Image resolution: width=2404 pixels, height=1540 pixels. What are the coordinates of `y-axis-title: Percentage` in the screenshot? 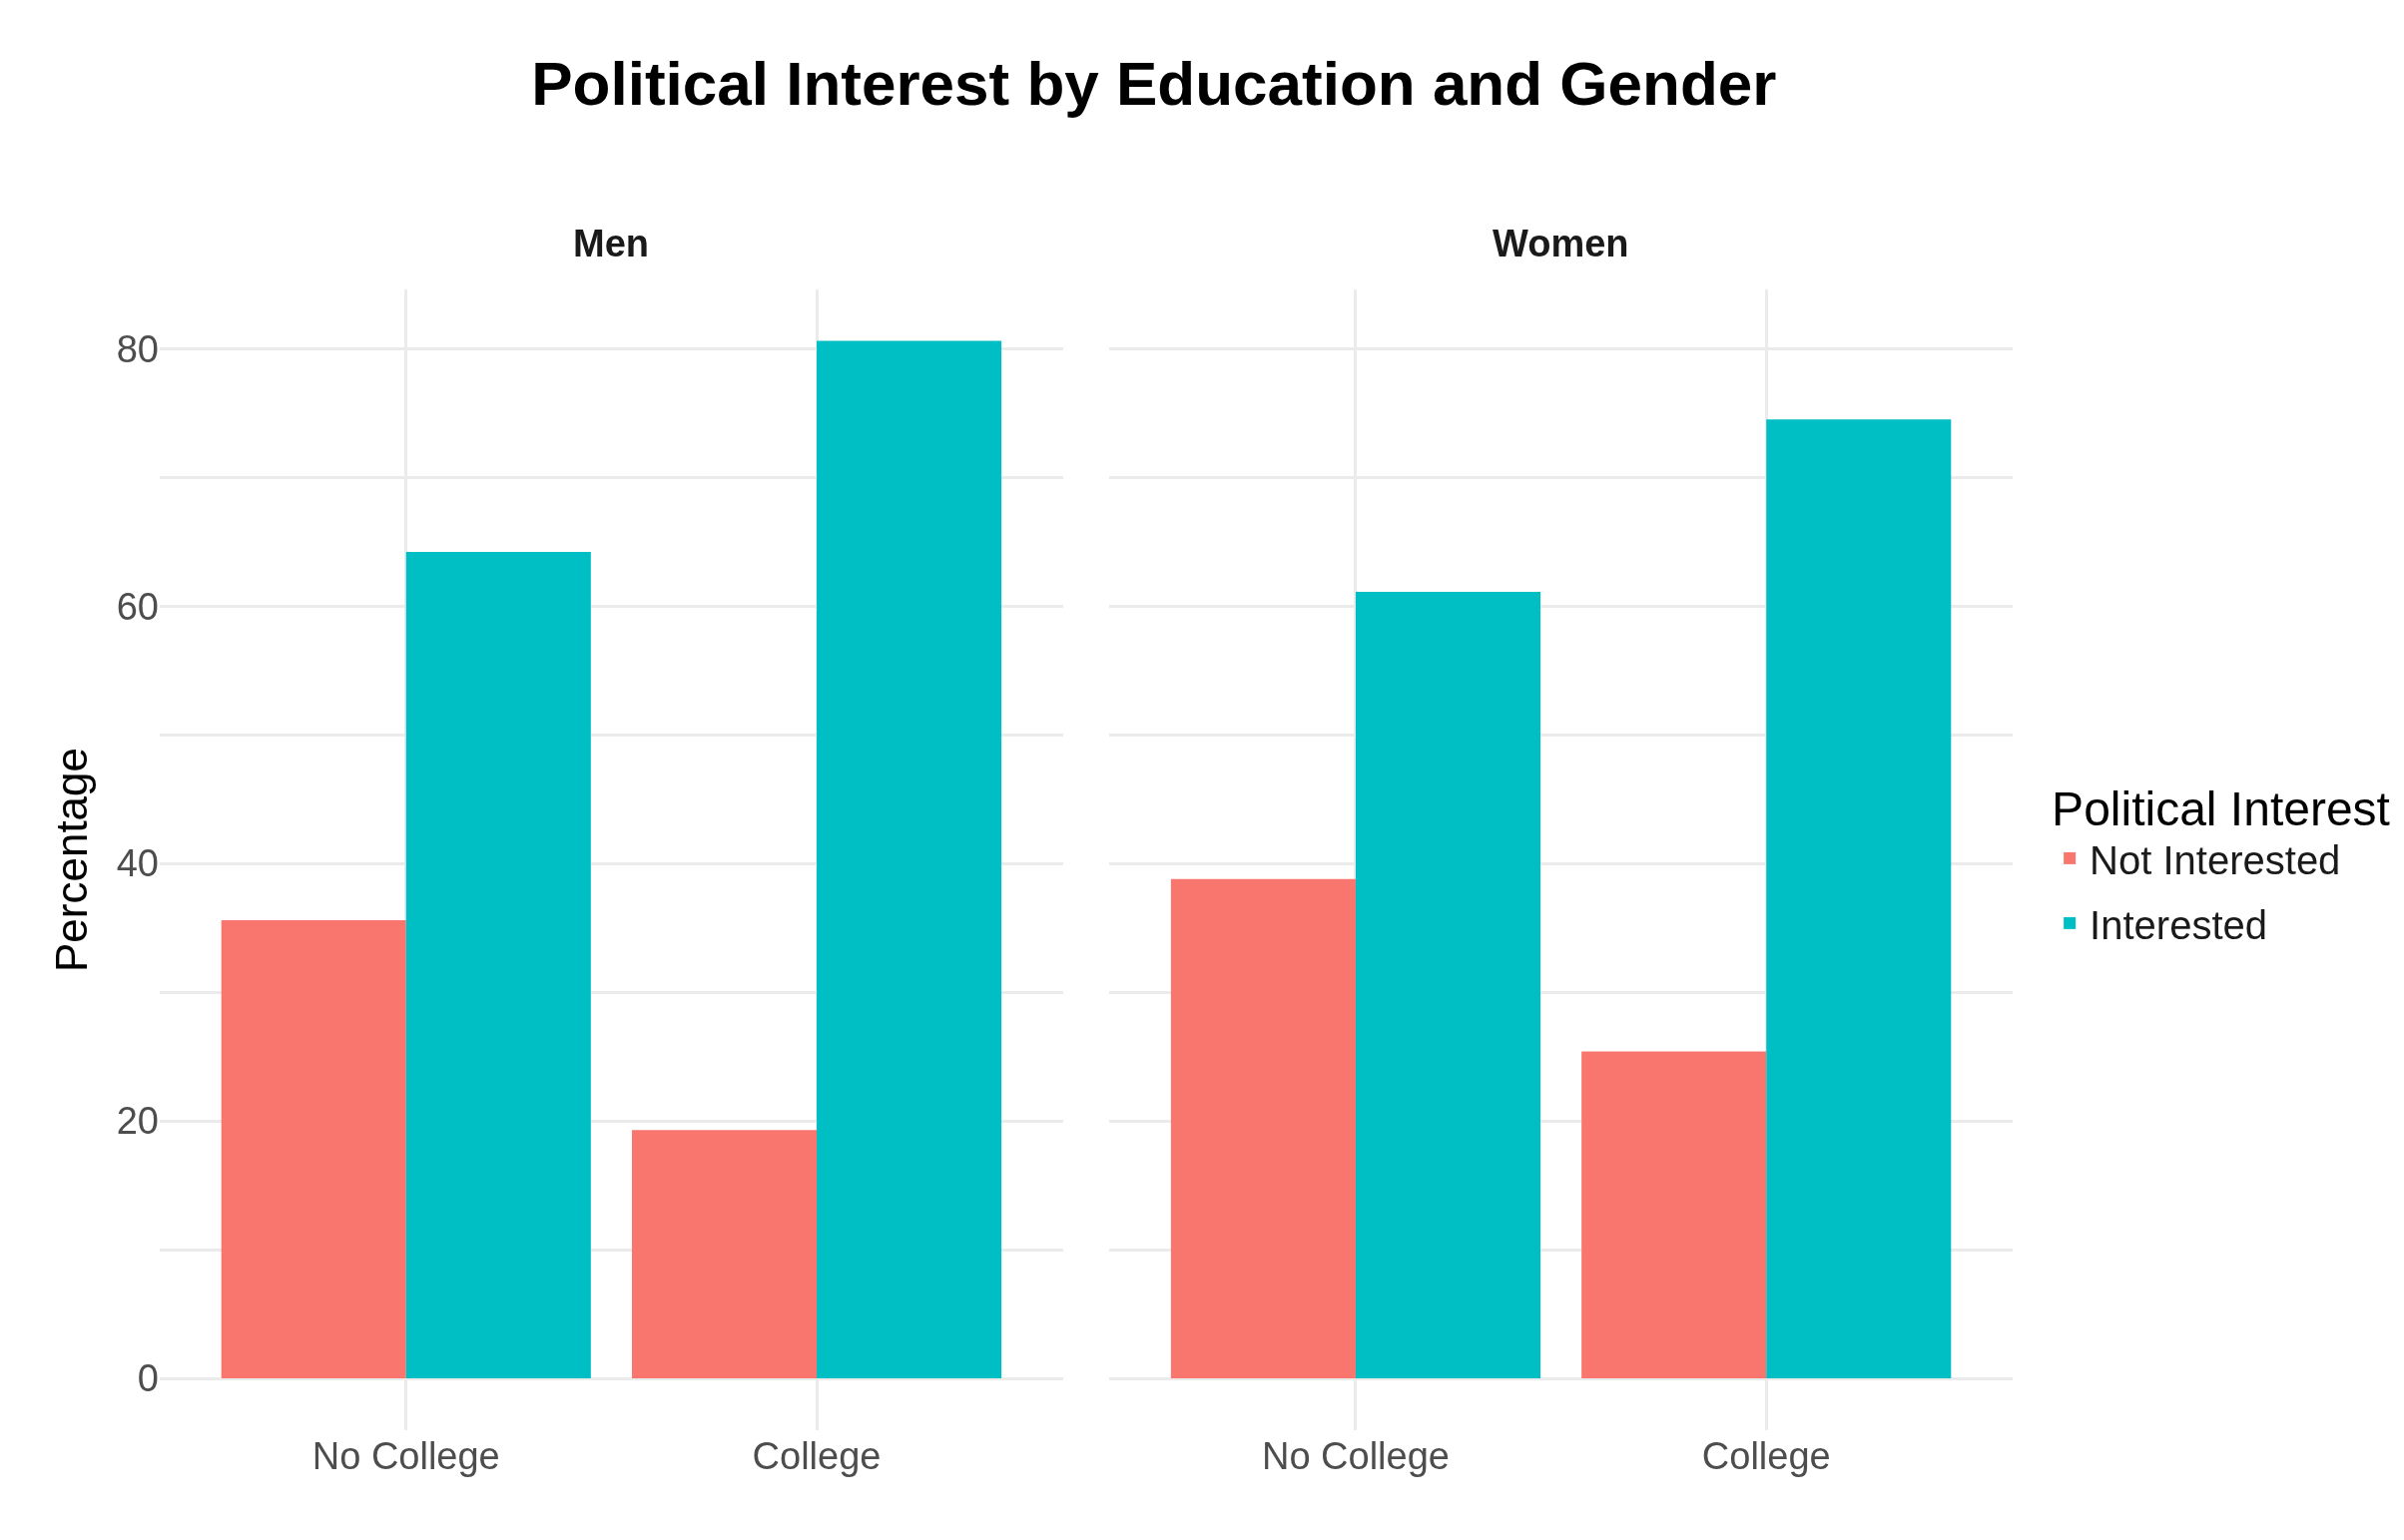 It's located at (71, 860).